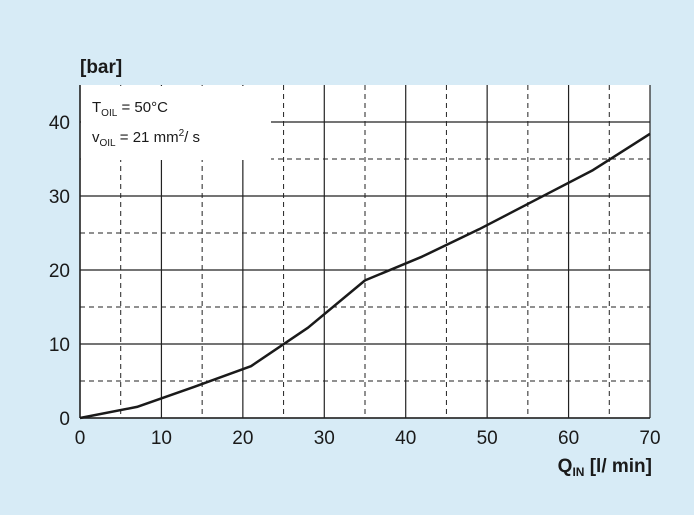 The image size is (694, 515). I want to click on x-tick-label: 70, so click(649, 438).